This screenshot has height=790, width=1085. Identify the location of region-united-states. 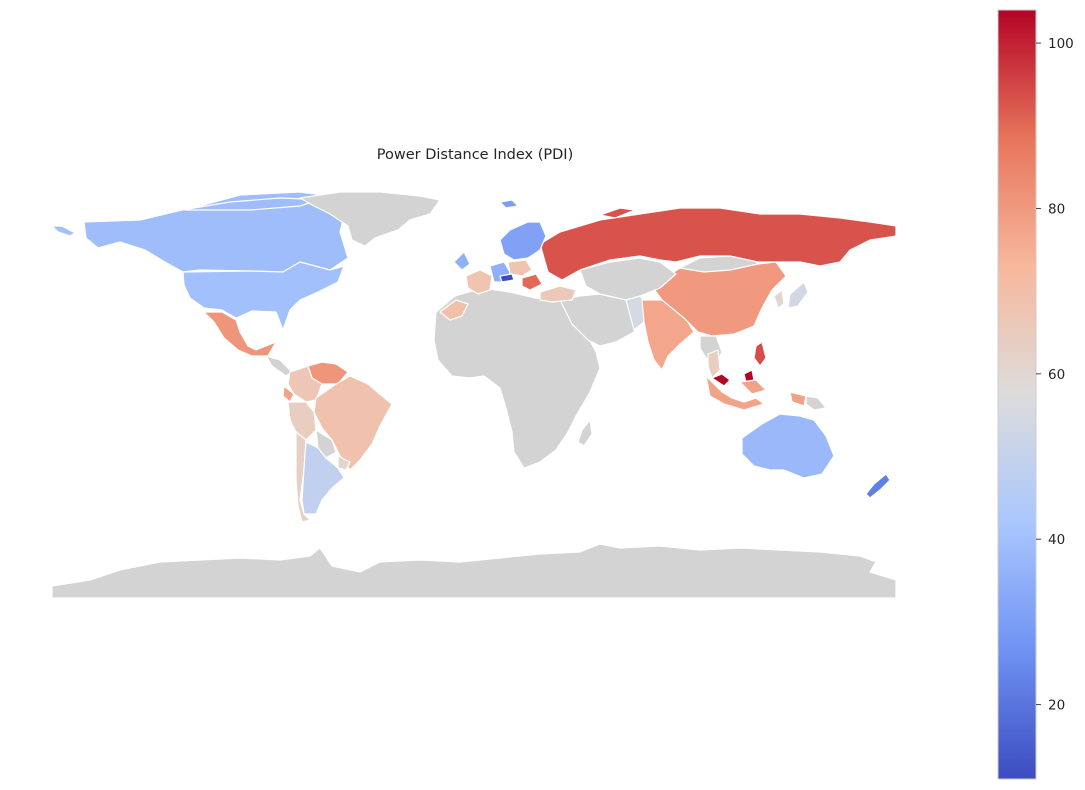
(263, 296).